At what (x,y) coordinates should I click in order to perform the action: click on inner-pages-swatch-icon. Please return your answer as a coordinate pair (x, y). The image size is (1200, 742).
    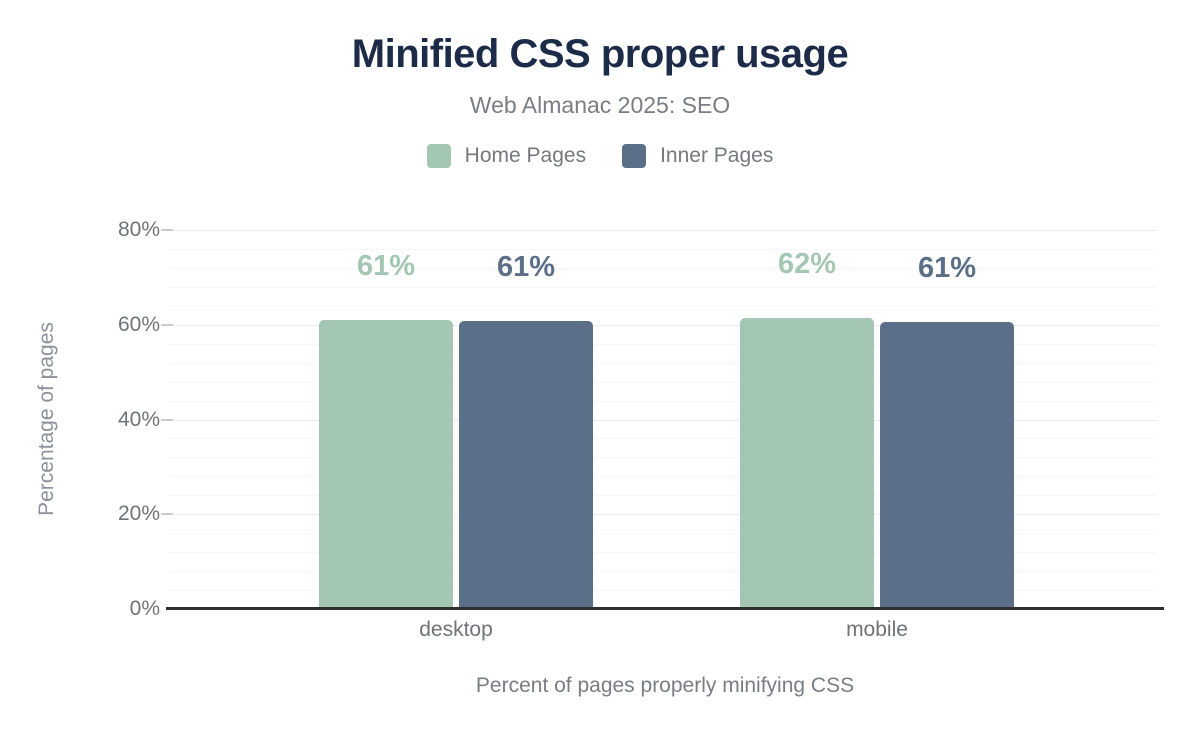
    Looking at the image, I should click on (634, 156).